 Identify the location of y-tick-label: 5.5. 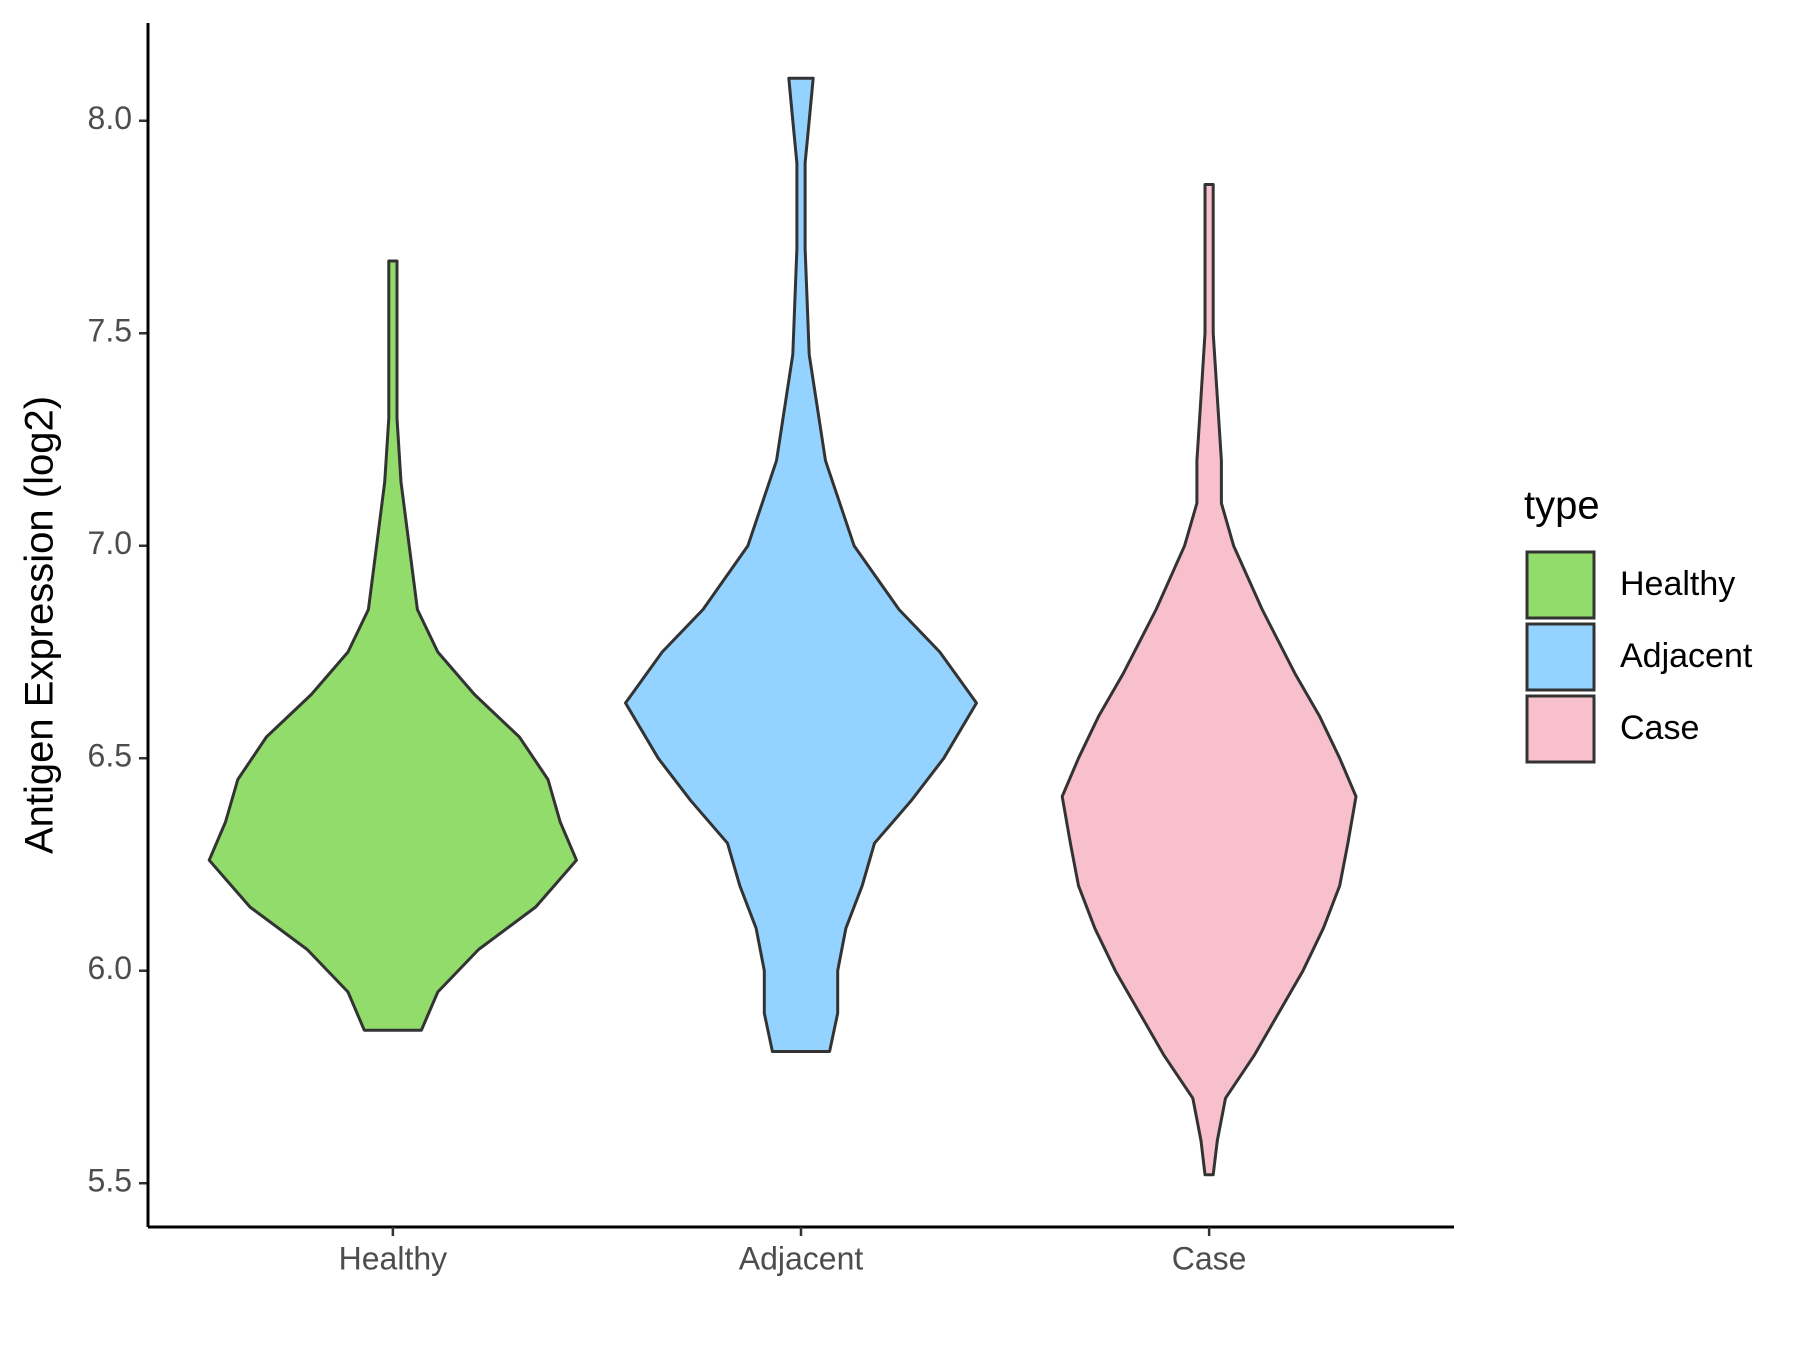
(110, 1181).